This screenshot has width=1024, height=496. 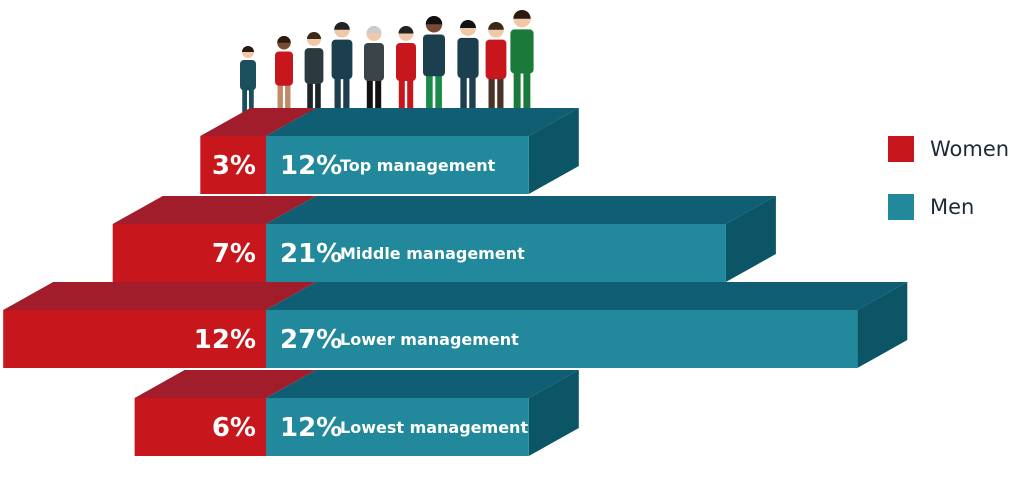 What do you see at coordinates (521, 210) in the screenshot?
I see `bar-top-men-middle-management` at bounding box center [521, 210].